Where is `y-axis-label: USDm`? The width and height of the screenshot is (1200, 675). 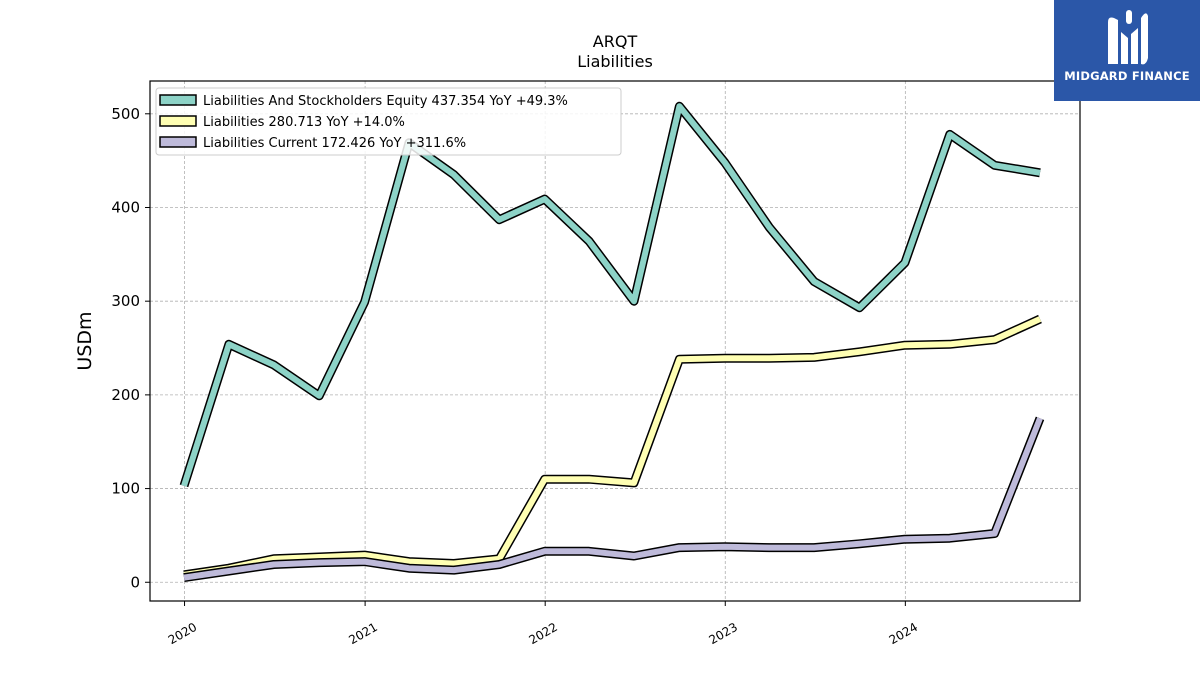
y-axis-label: USDm is located at coordinates (85, 340).